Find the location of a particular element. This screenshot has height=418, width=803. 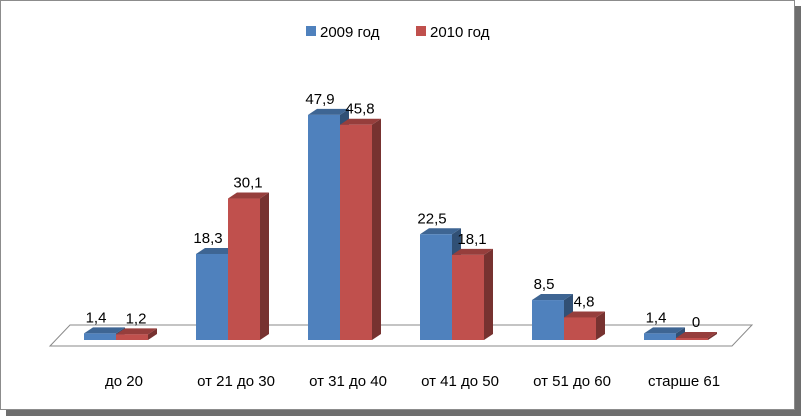

data-label: 8,5 is located at coordinates (544, 284).